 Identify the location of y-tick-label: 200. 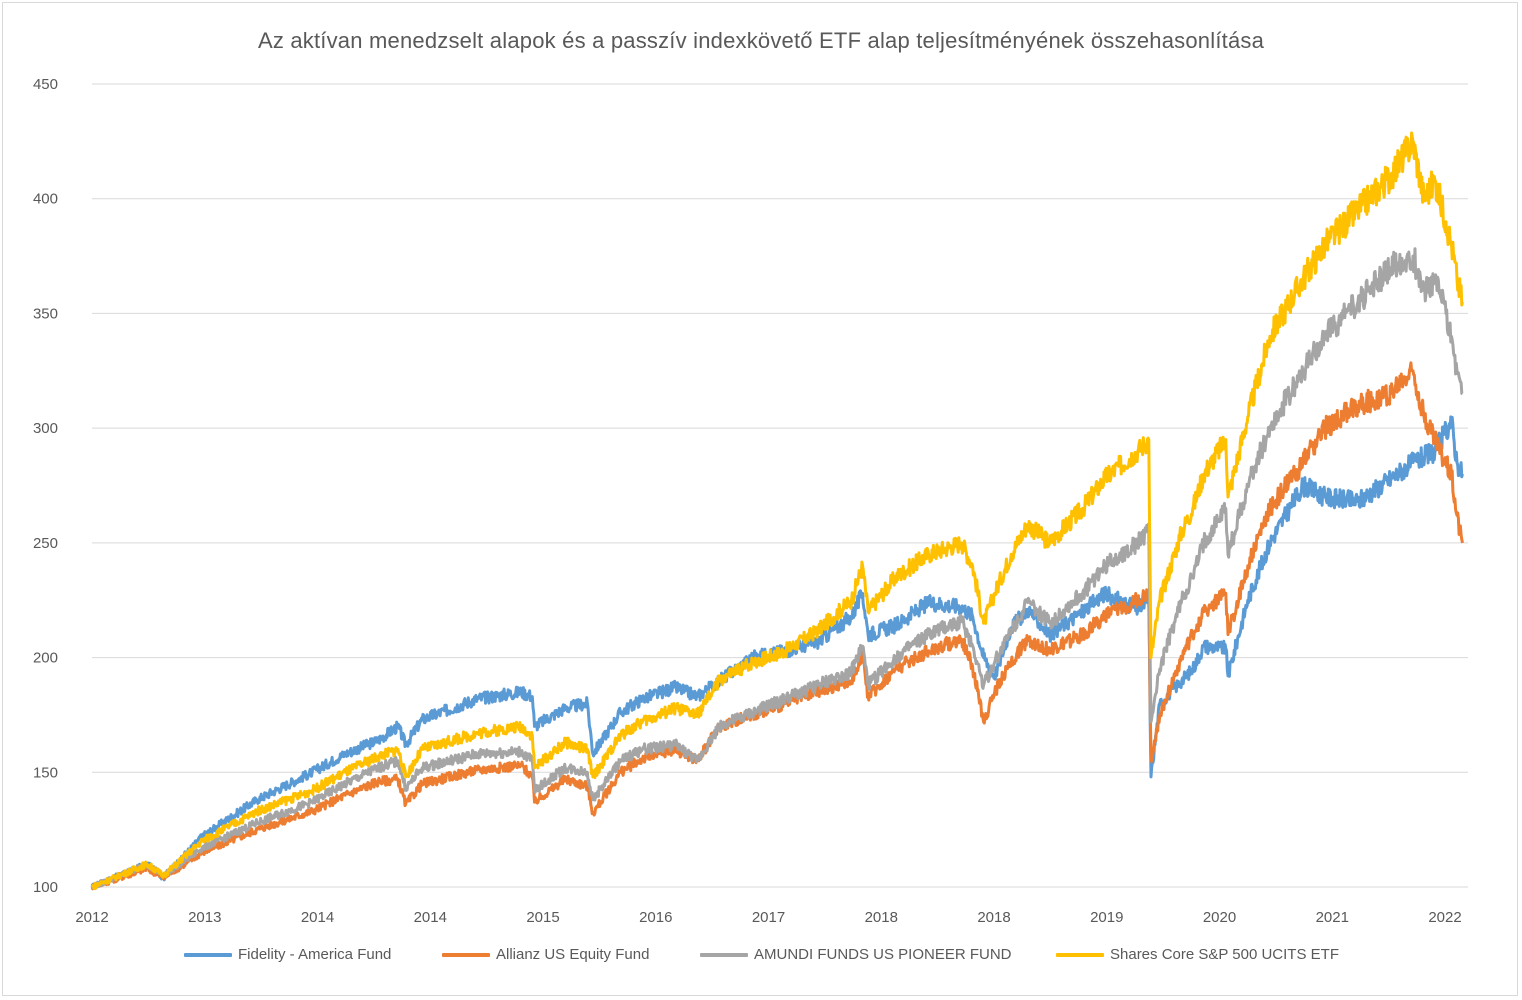
(45, 658).